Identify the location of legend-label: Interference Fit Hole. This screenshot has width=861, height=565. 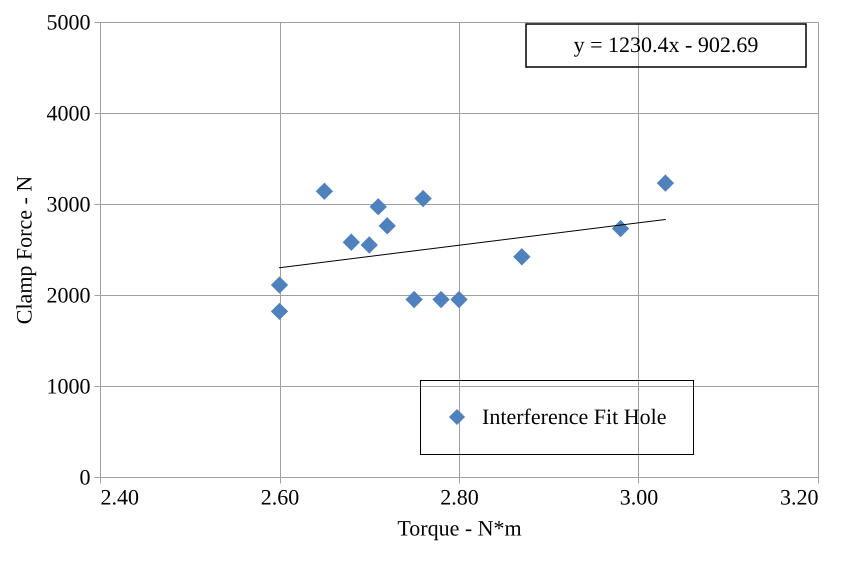
(574, 416).